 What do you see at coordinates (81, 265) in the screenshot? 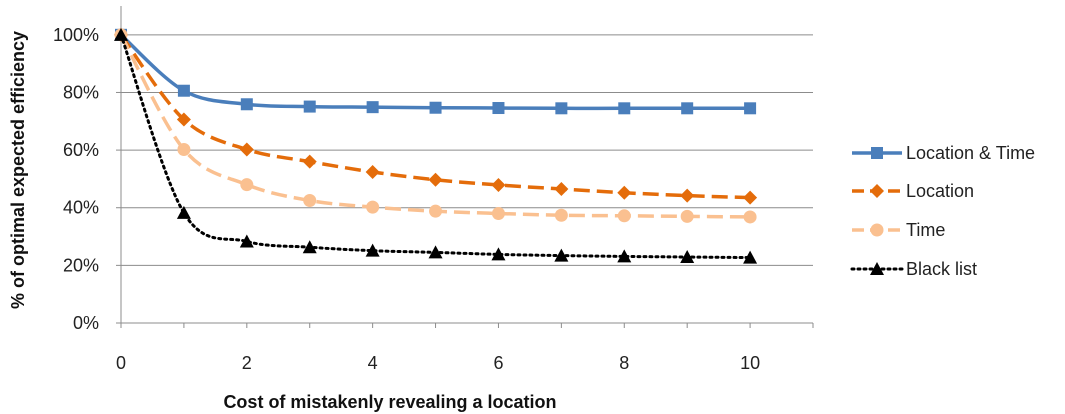
I see `y-tick-label: 20%` at bounding box center [81, 265].